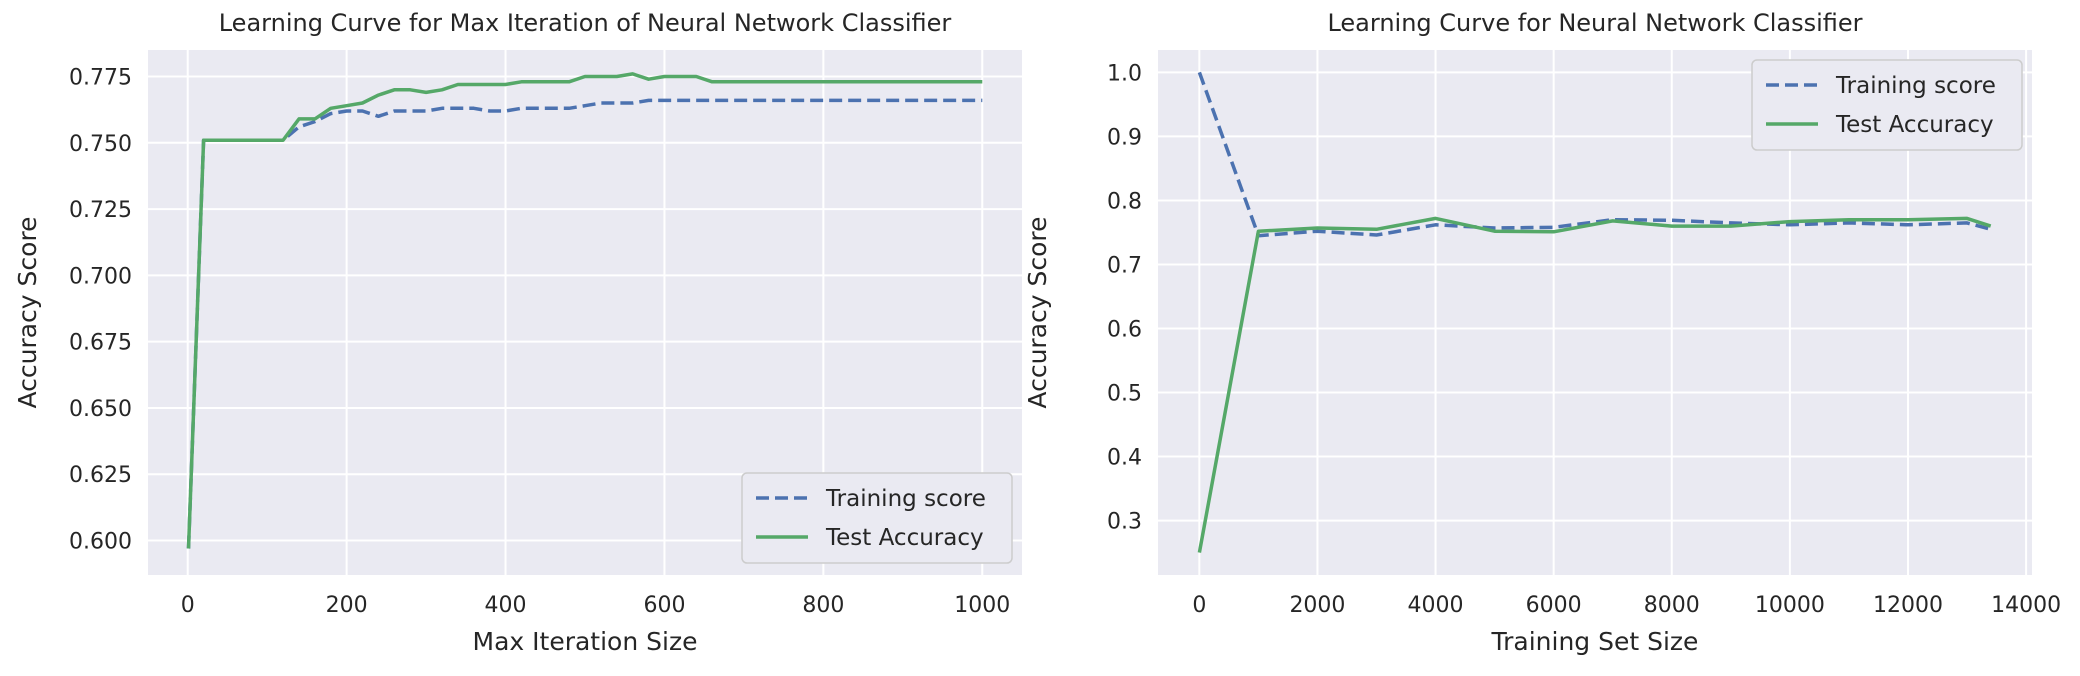  What do you see at coordinates (100, 78) in the screenshot?
I see `y-tick-label: 0.775` at bounding box center [100, 78].